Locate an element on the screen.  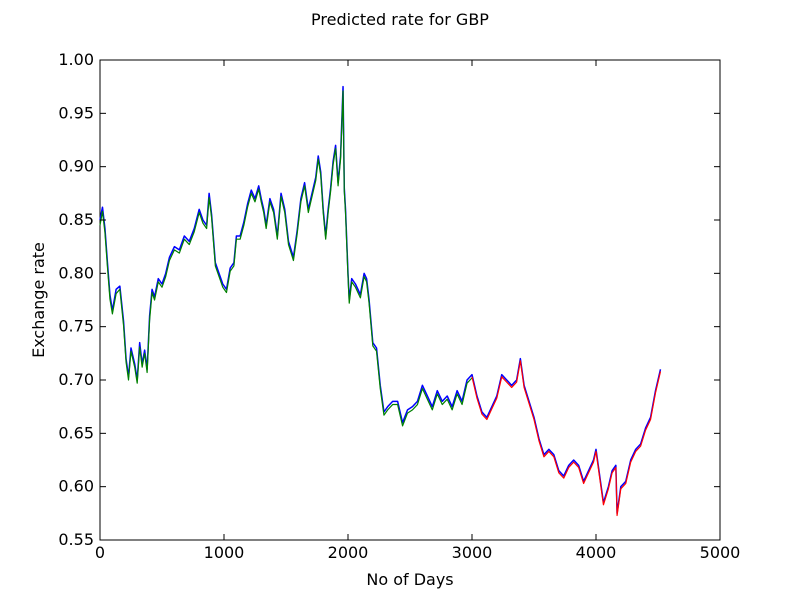
y-tick-label: 1.00 is located at coordinates (76, 59).